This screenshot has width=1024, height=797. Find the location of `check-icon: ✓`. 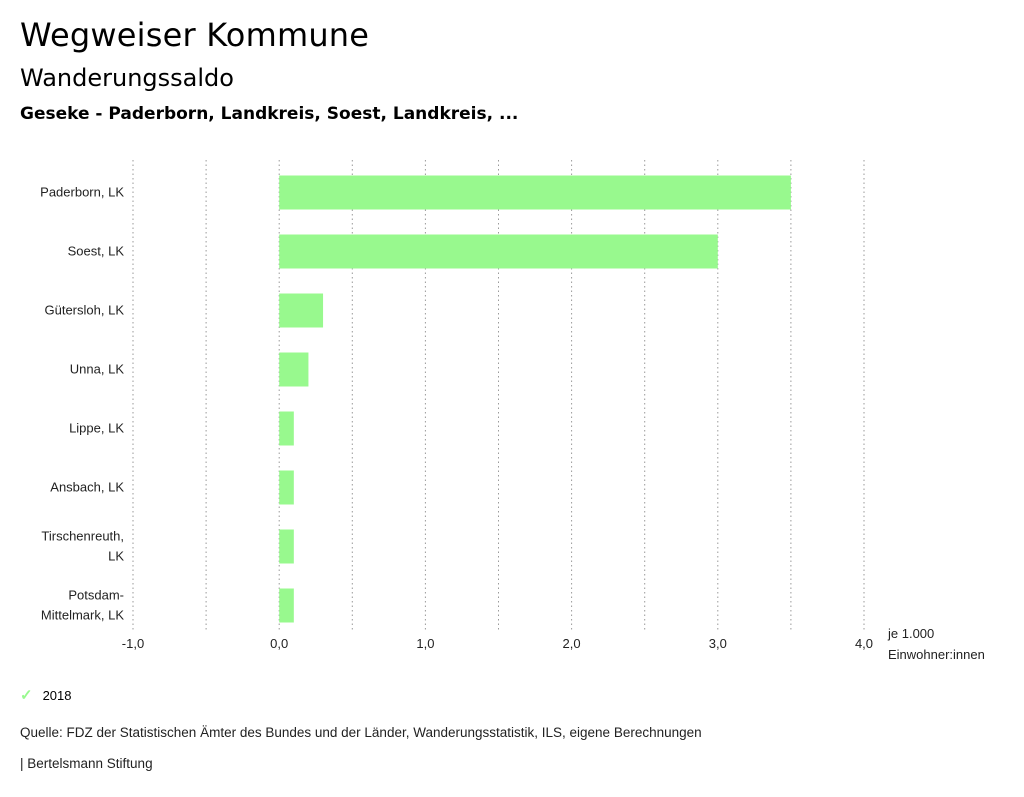

check-icon: ✓ is located at coordinates (26, 695).